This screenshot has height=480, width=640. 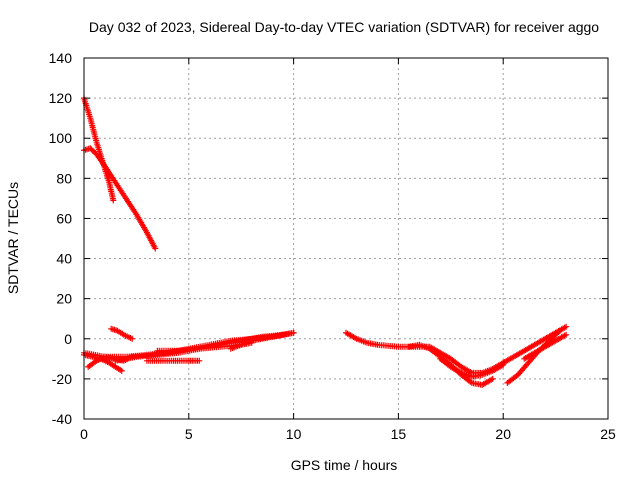 What do you see at coordinates (68, 339) in the screenshot?
I see `y-tick-label: 0` at bounding box center [68, 339].